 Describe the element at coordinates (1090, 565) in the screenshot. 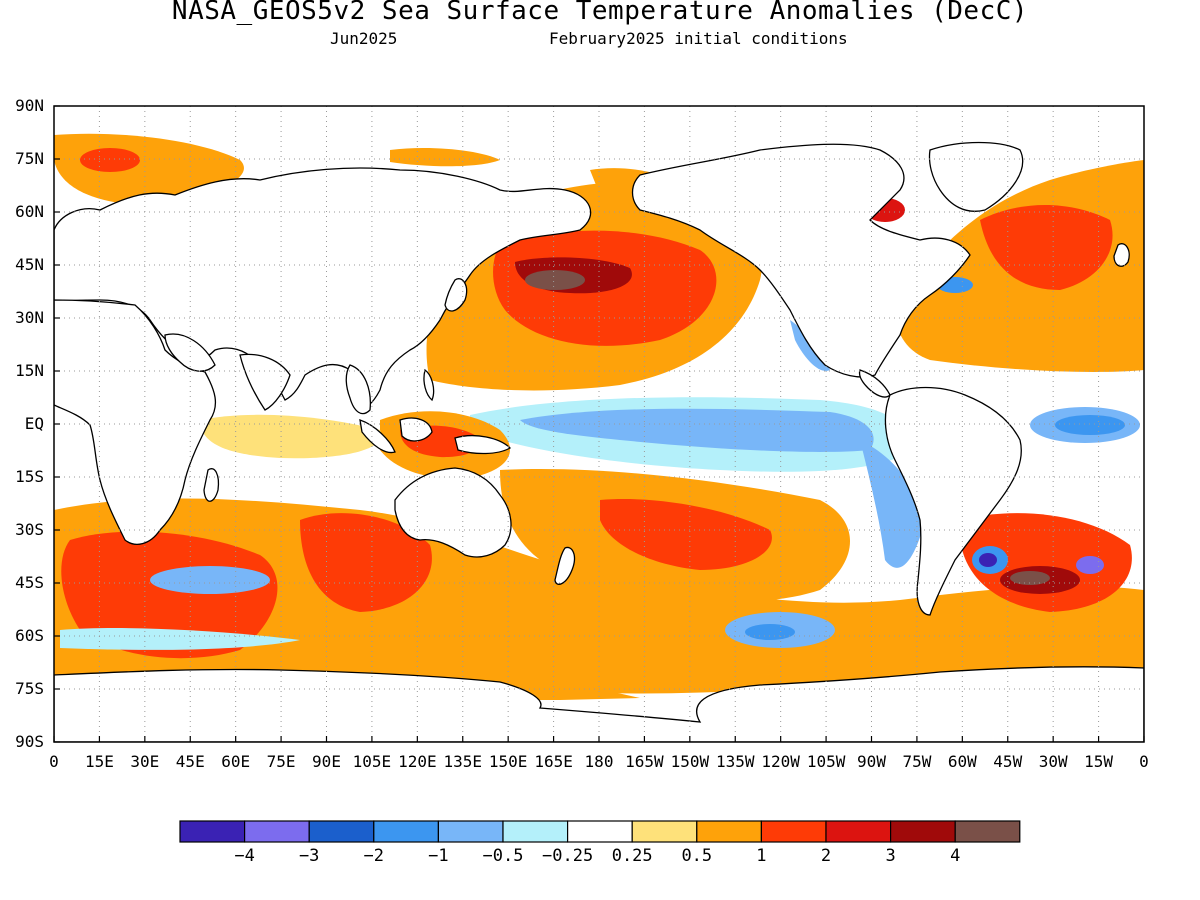

I see `south-atlantic-cool-east` at that location.